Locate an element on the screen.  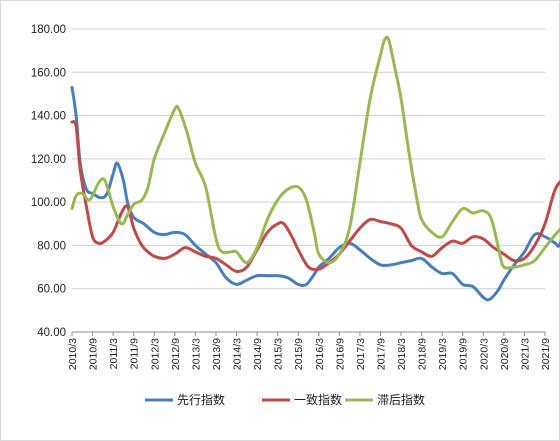
y-tick-label: 120.00 is located at coordinates (48, 160).